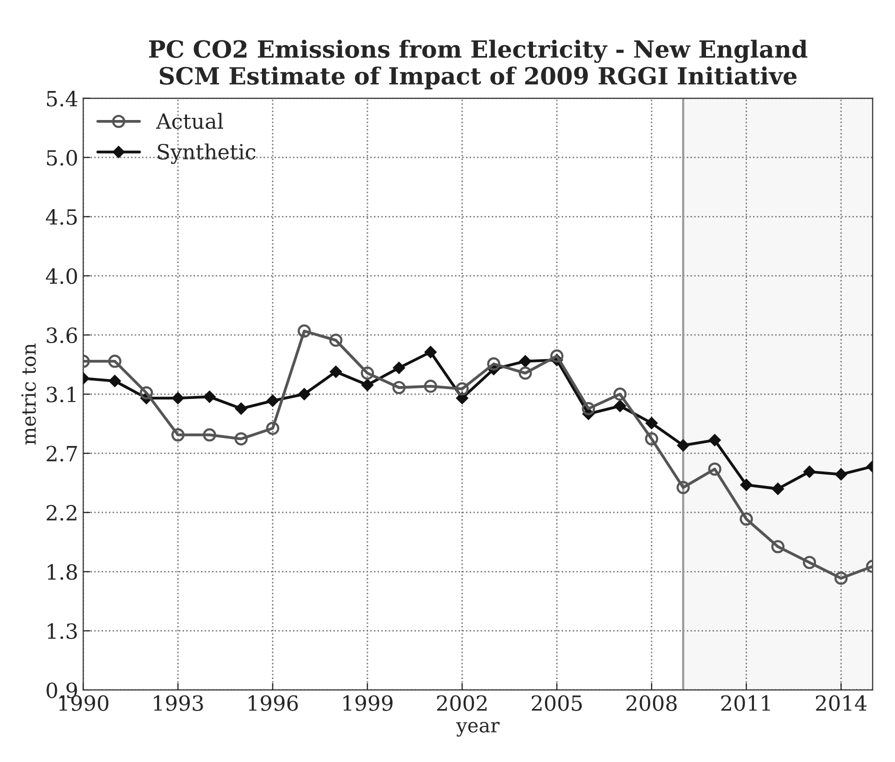 The width and height of the screenshot is (895, 762). I want to click on x-tick-label: 1999, so click(368, 703).